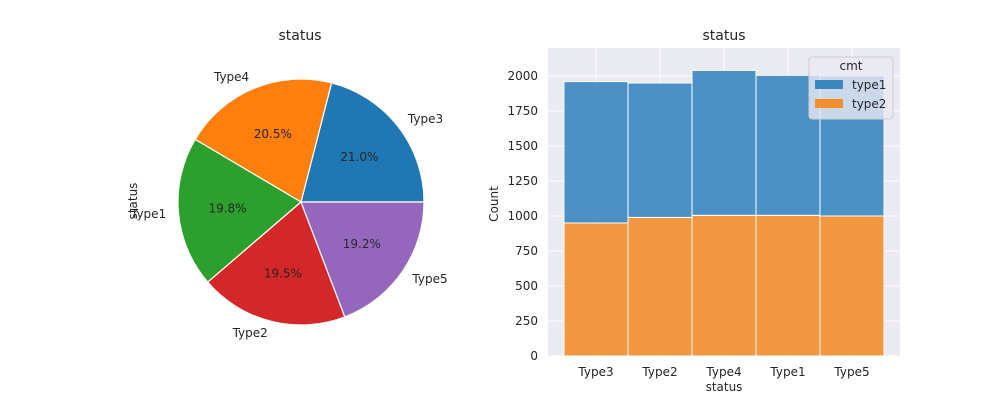 Image resolution: width=1000 pixels, height=400 pixels. I want to click on pie-slice-type4, so click(263, 140).